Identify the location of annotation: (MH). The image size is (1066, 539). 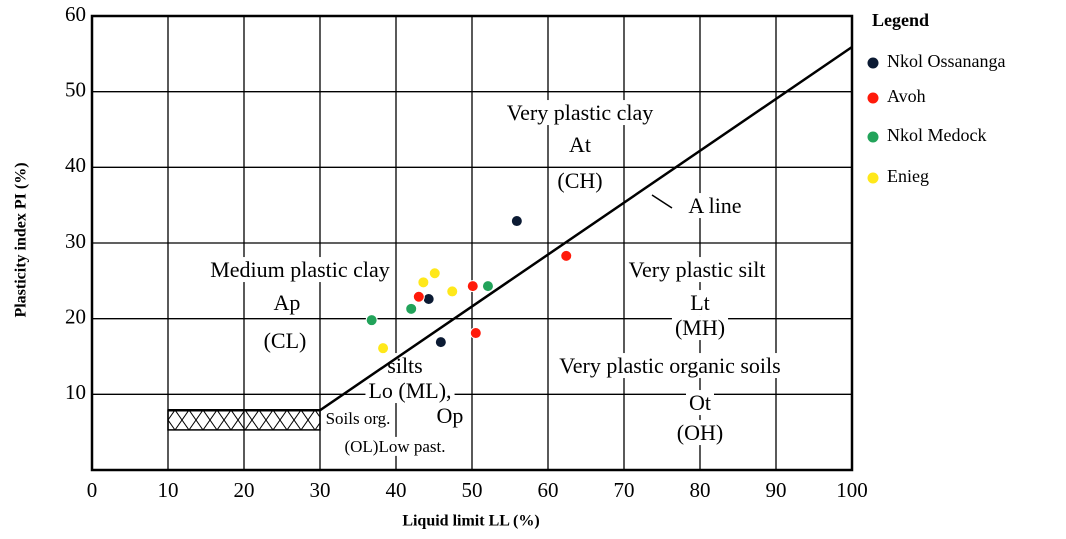
(700, 327).